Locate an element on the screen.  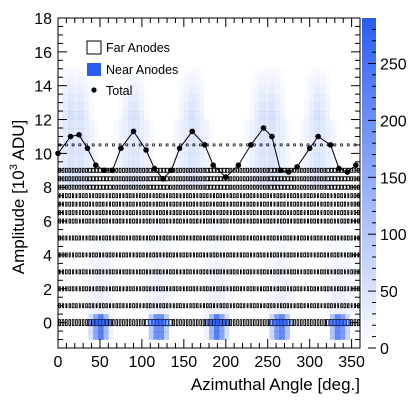
total-point is located at coordinates (263, 128).